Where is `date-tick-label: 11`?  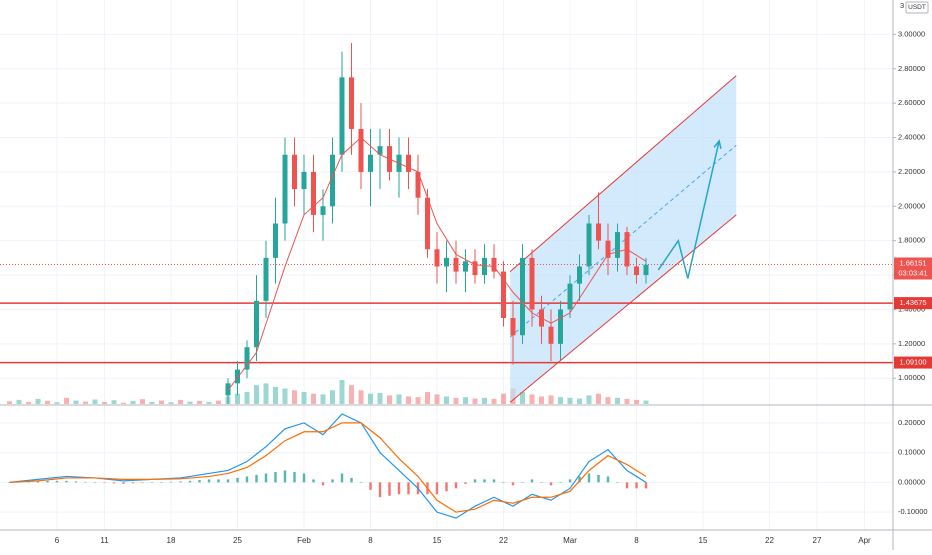 date-tick-label: 11 is located at coordinates (104, 540).